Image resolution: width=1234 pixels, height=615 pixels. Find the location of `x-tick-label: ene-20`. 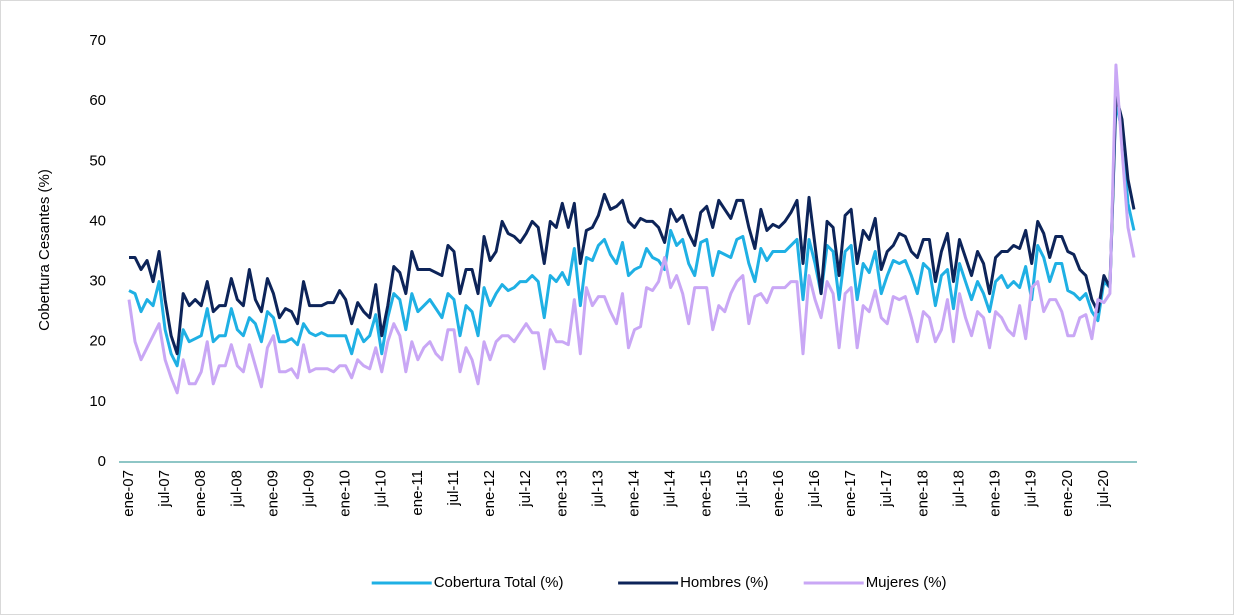

x-tick-label: ene-20 is located at coordinates (1067, 493).